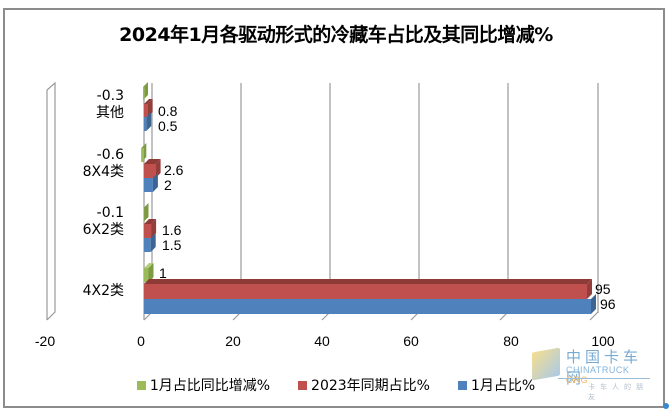 The width and height of the screenshot is (672, 416). What do you see at coordinates (79, 105) in the screenshot?
I see `category-label-other: -0.3 其他` at bounding box center [79, 105].